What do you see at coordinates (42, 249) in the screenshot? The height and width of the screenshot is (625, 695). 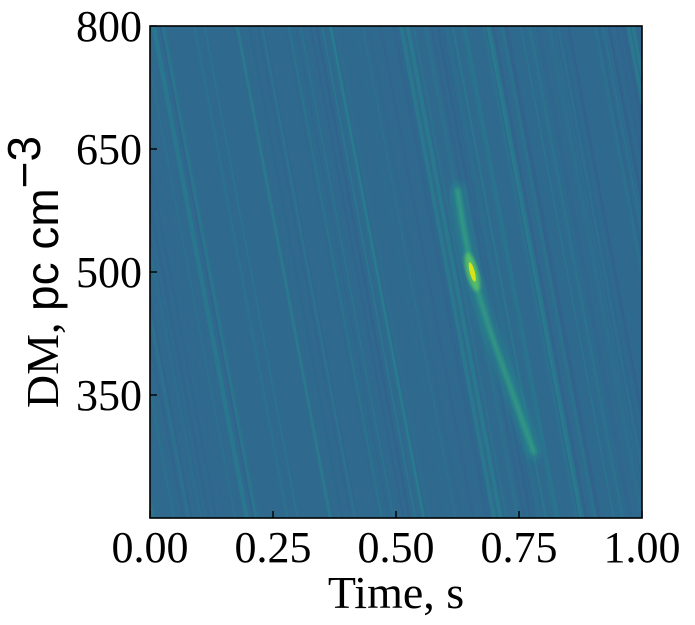 I see `y-axis-label-unit: pc cm` at bounding box center [42, 249].